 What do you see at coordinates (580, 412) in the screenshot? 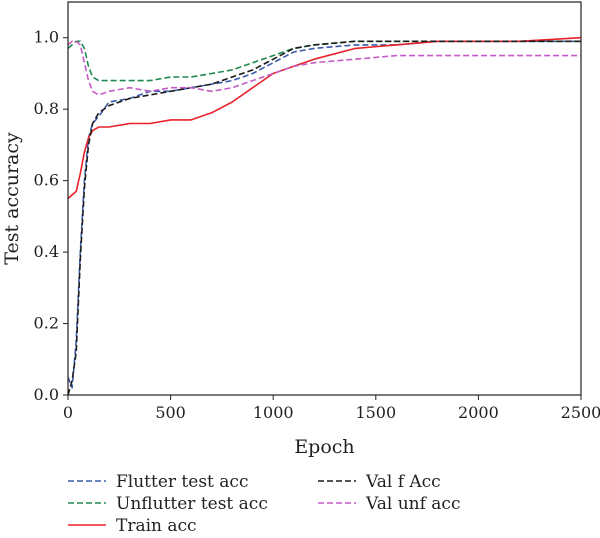
I see `x-tick-label: 2500` at bounding box center [580, 412].